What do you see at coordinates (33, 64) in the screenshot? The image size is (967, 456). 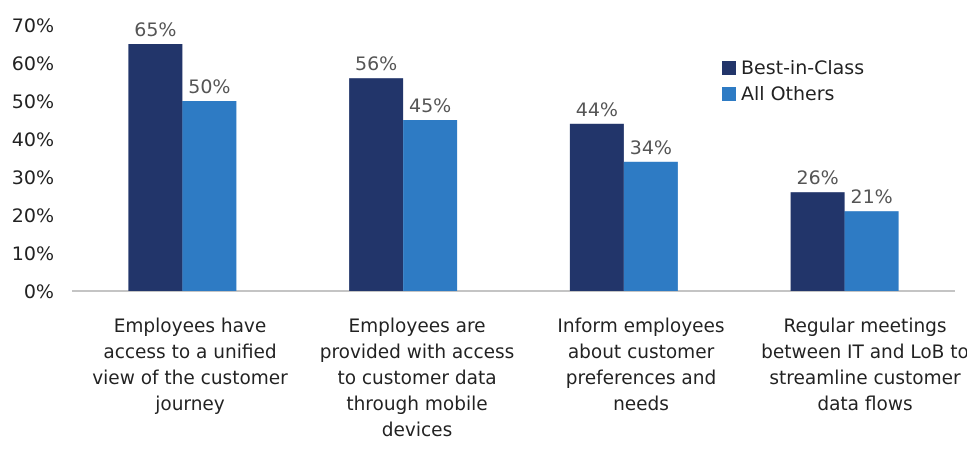 I see `y-tick-label: 60%` at bounding box center [33, 64].